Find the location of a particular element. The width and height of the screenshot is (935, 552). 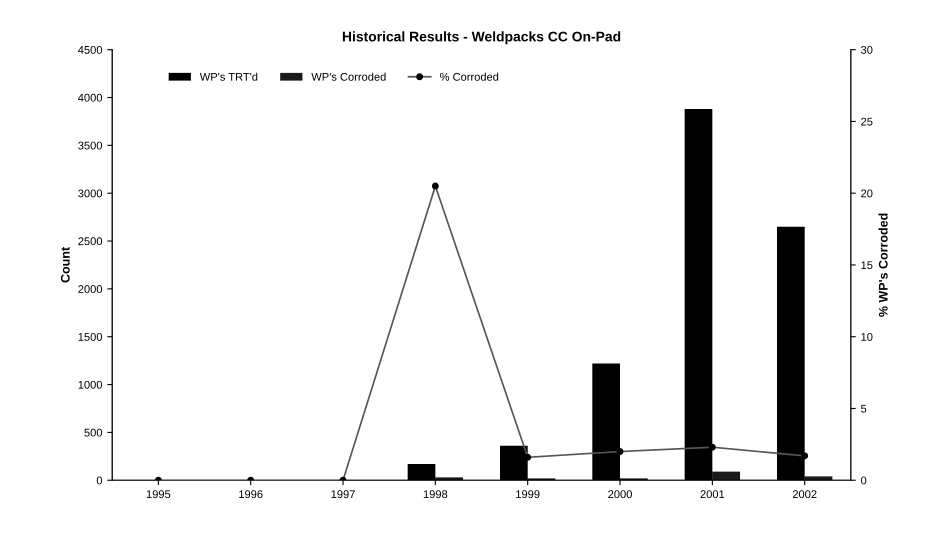

x-tick-label: 1997 is located at coordinates (343, 494).